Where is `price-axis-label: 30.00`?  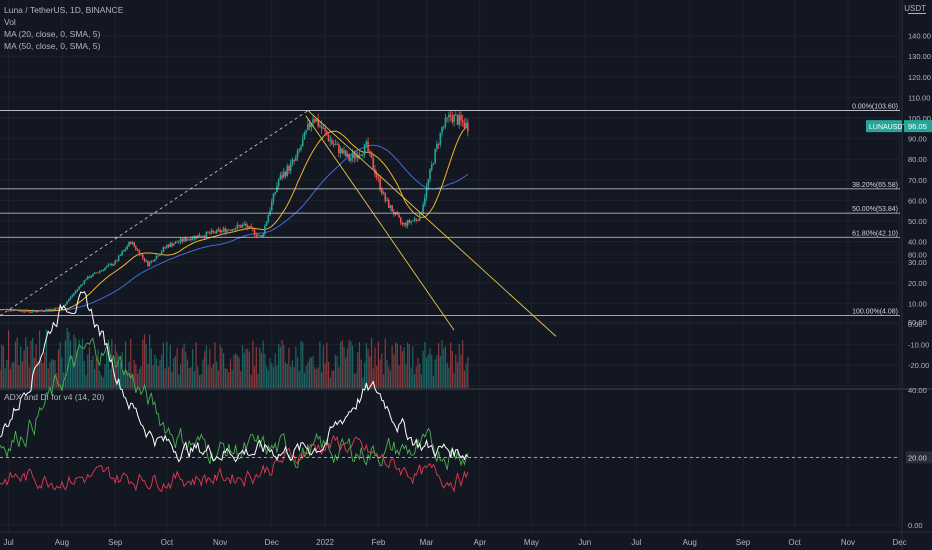 price-axis-label: 30.00 is located at coordinates (917, 262).